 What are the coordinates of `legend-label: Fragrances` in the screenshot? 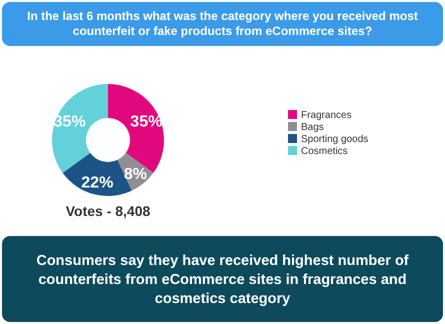 It's located at (326, 115).